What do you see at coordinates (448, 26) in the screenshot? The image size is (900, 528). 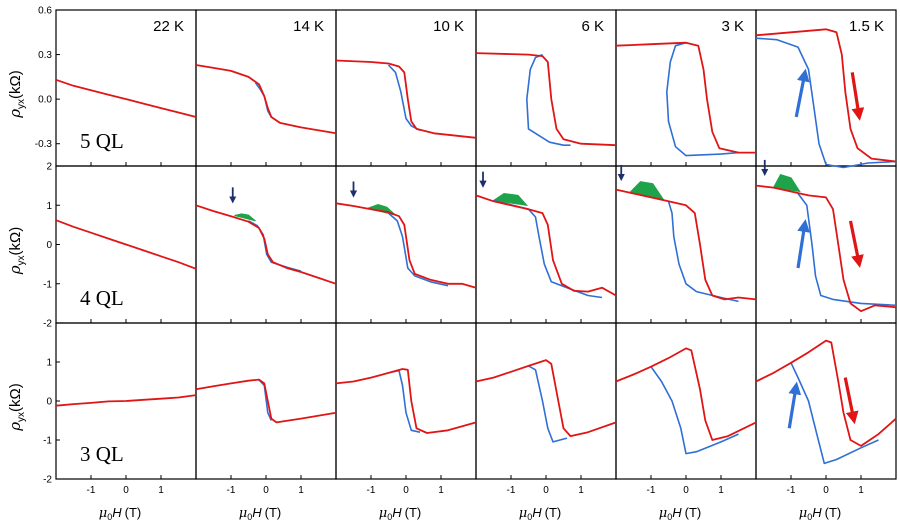 I see `temperature-label: 10 K` at bounding box center [448, 26].